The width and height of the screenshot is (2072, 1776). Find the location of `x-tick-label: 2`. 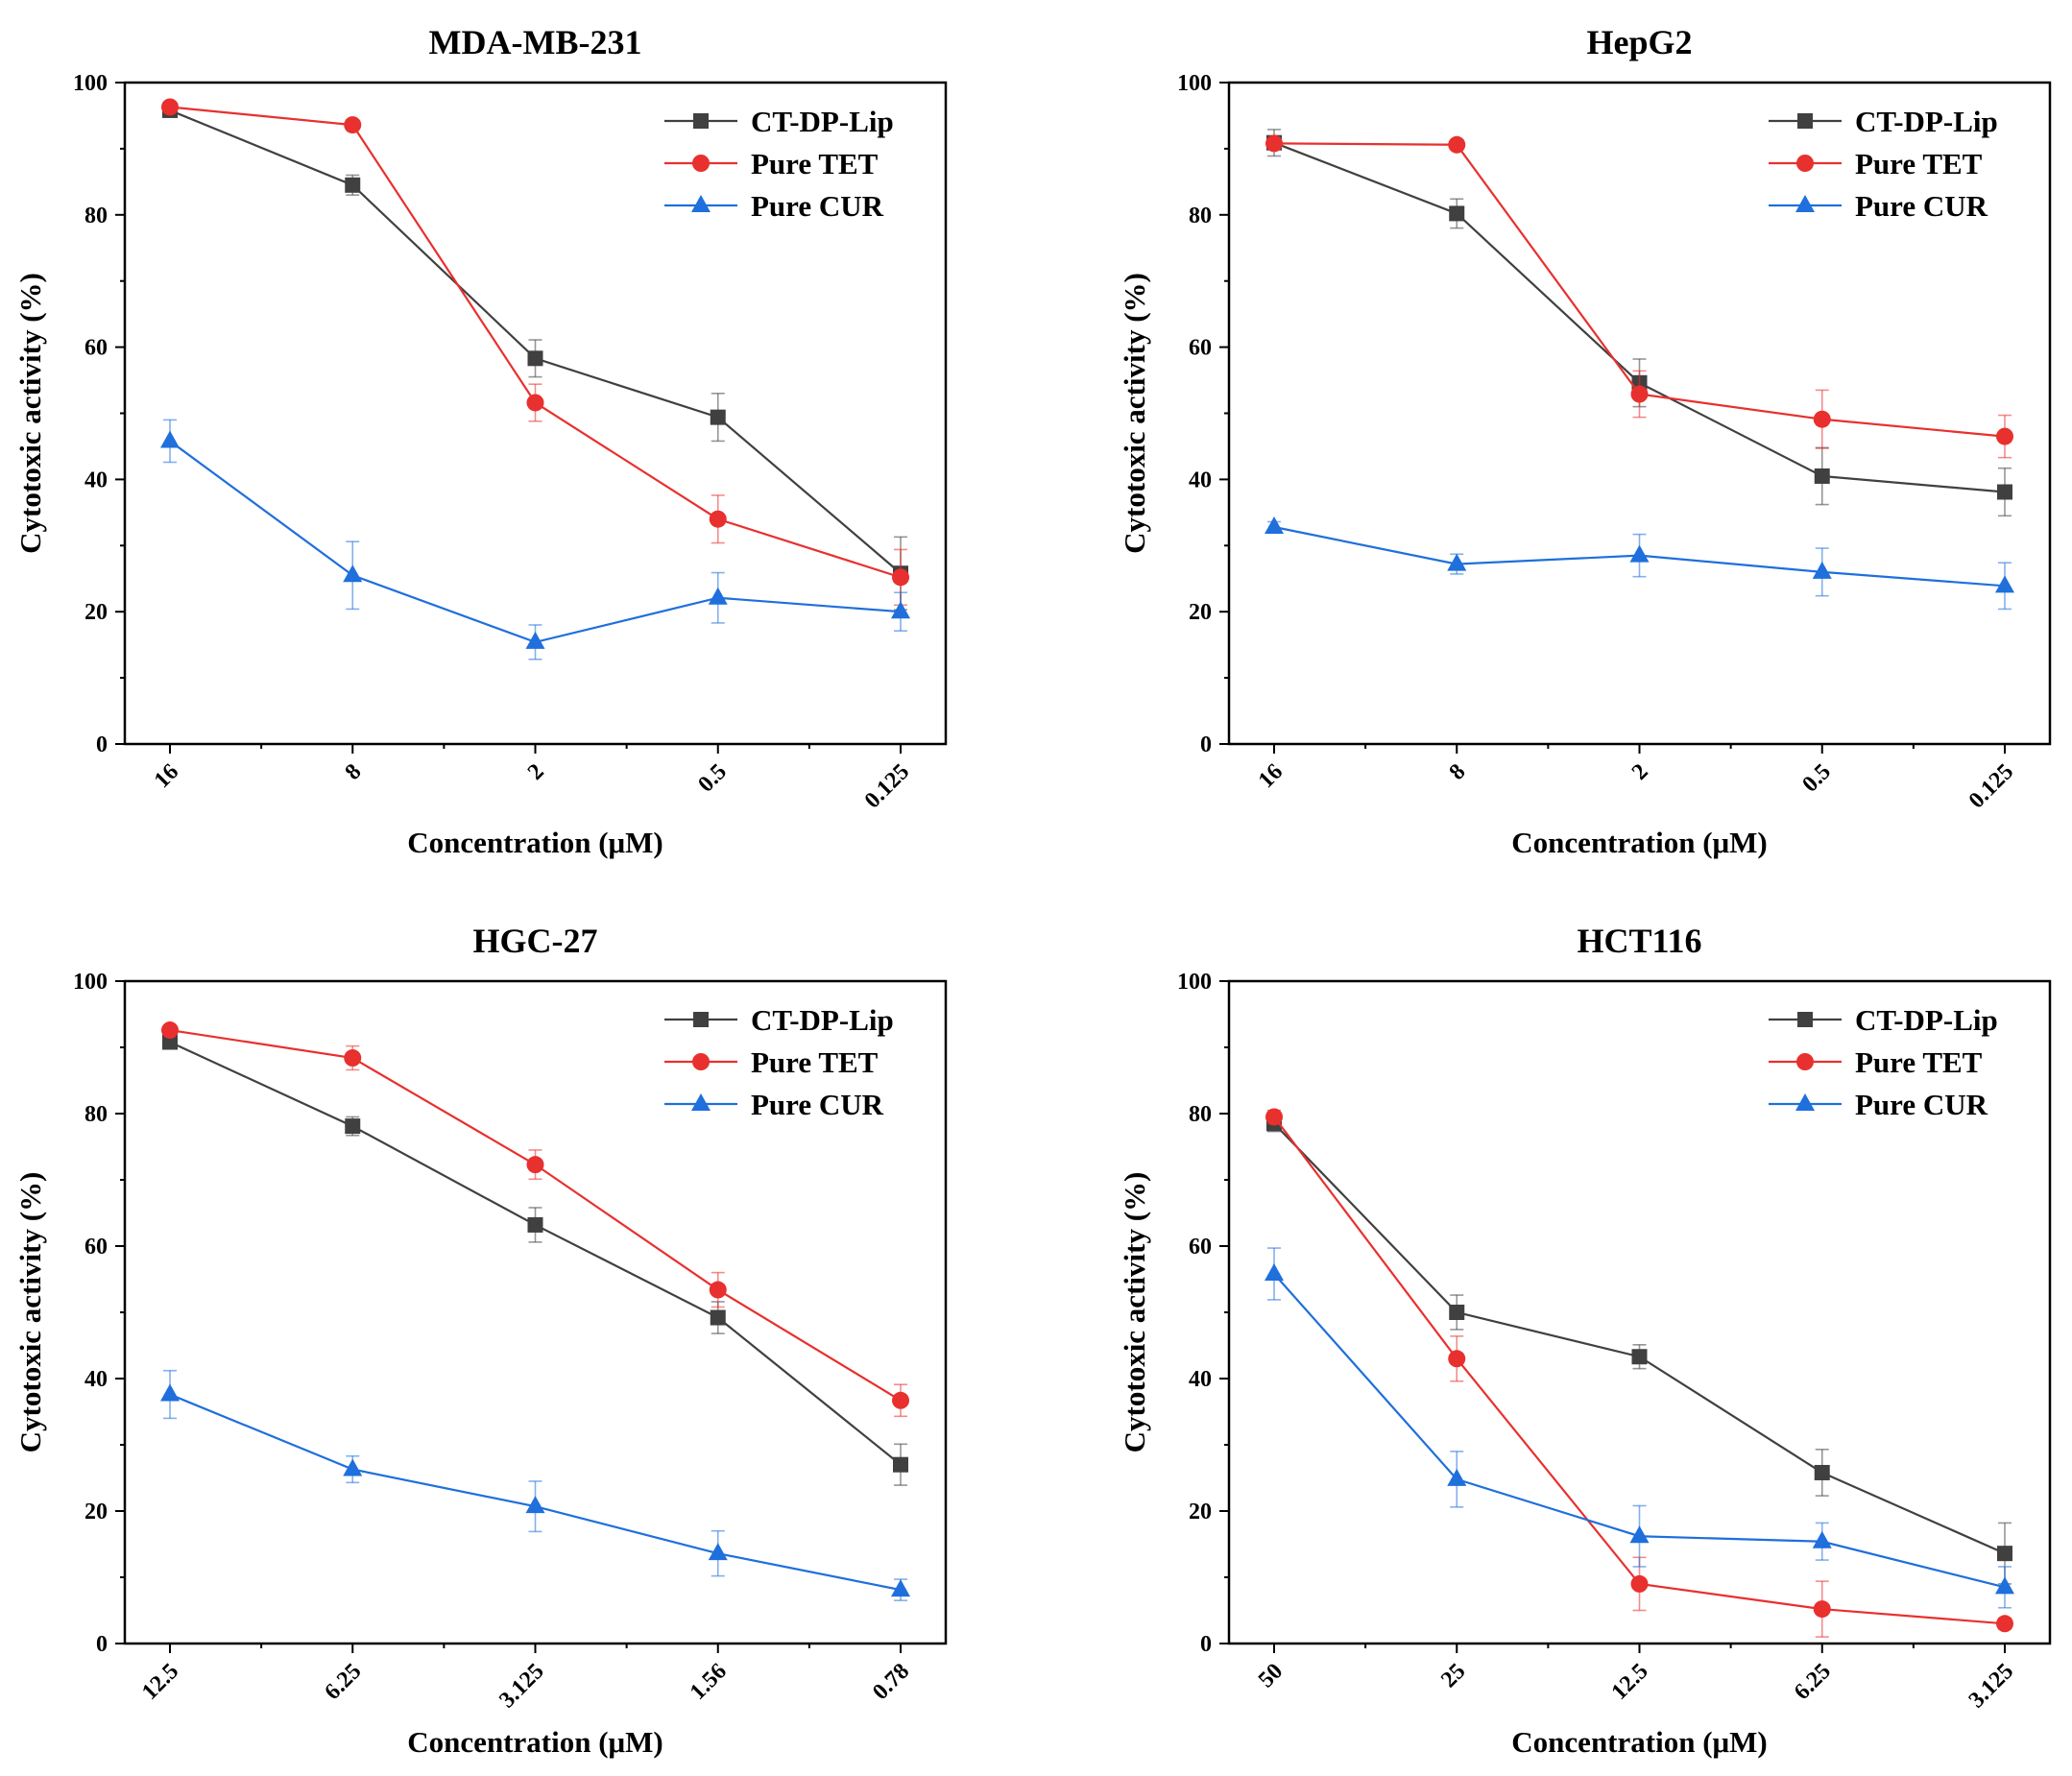

x-tick-label: 2 is located at coordinates (536, 772).